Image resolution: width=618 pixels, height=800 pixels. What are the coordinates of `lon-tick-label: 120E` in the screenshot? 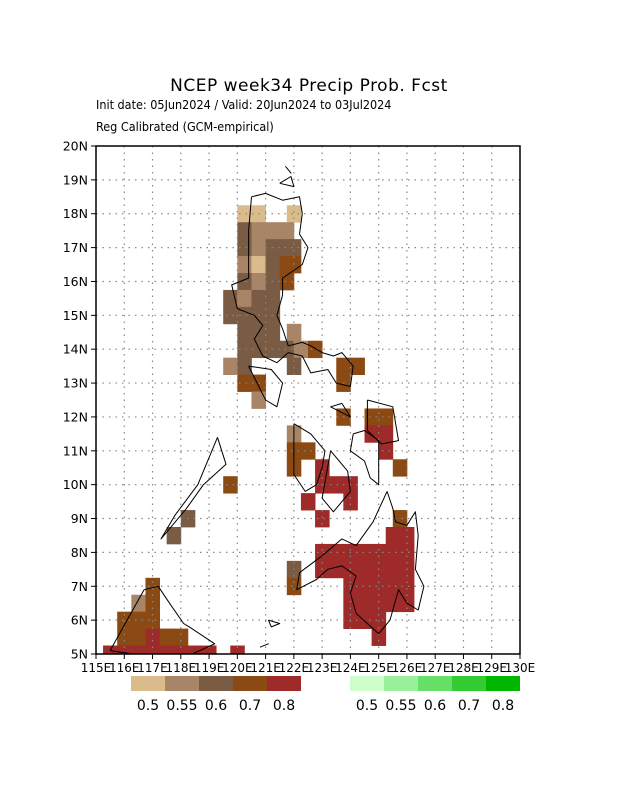 It's located at (237, 668).